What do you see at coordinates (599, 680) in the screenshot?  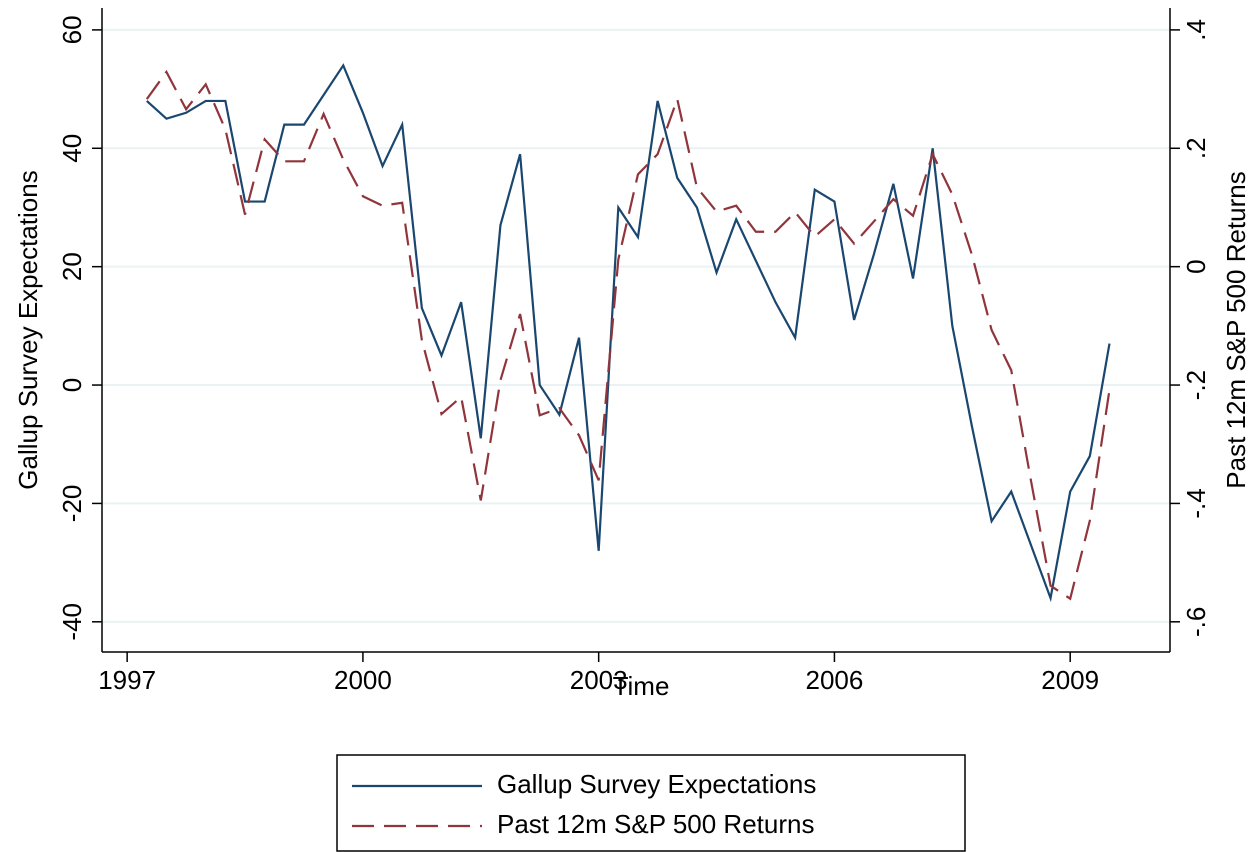 I see `x-tick-label: 2003` at bounding box center [599, 680].